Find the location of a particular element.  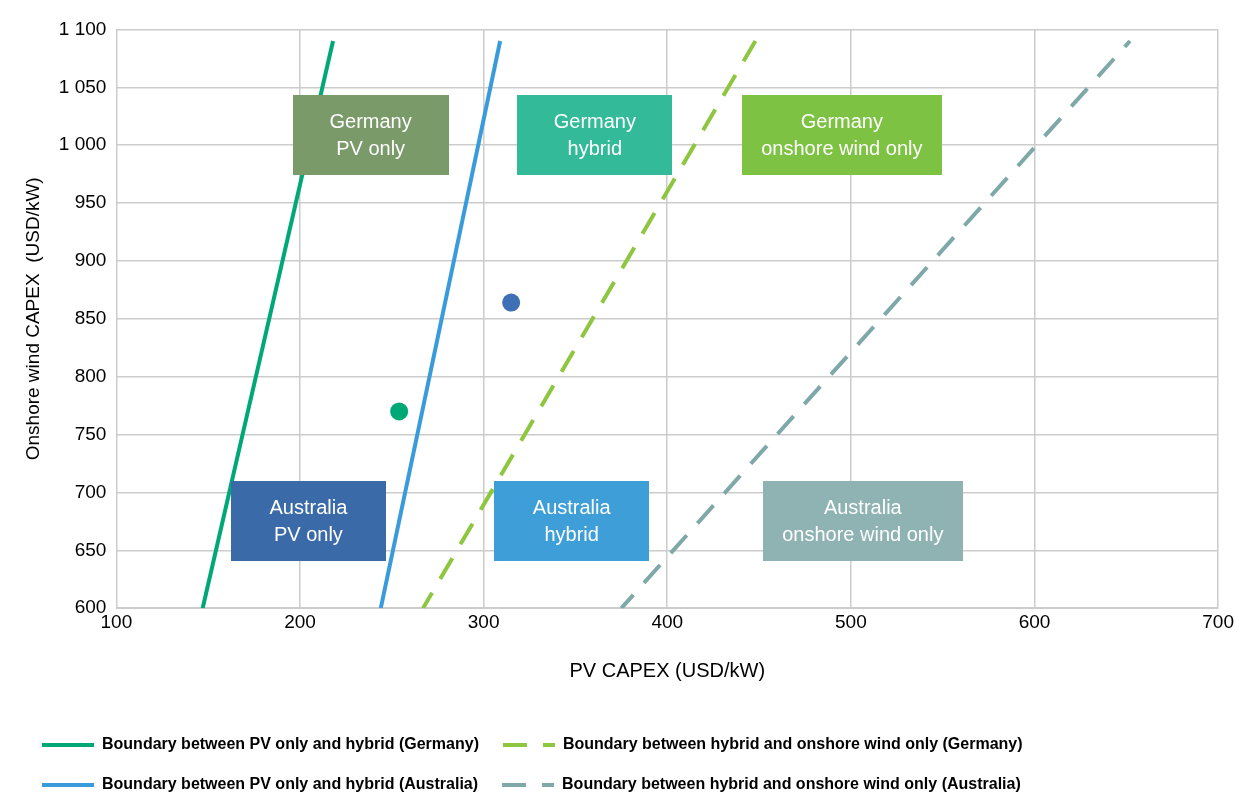

annotation: Germany onshore wind only is located at coordinates (842, 135).